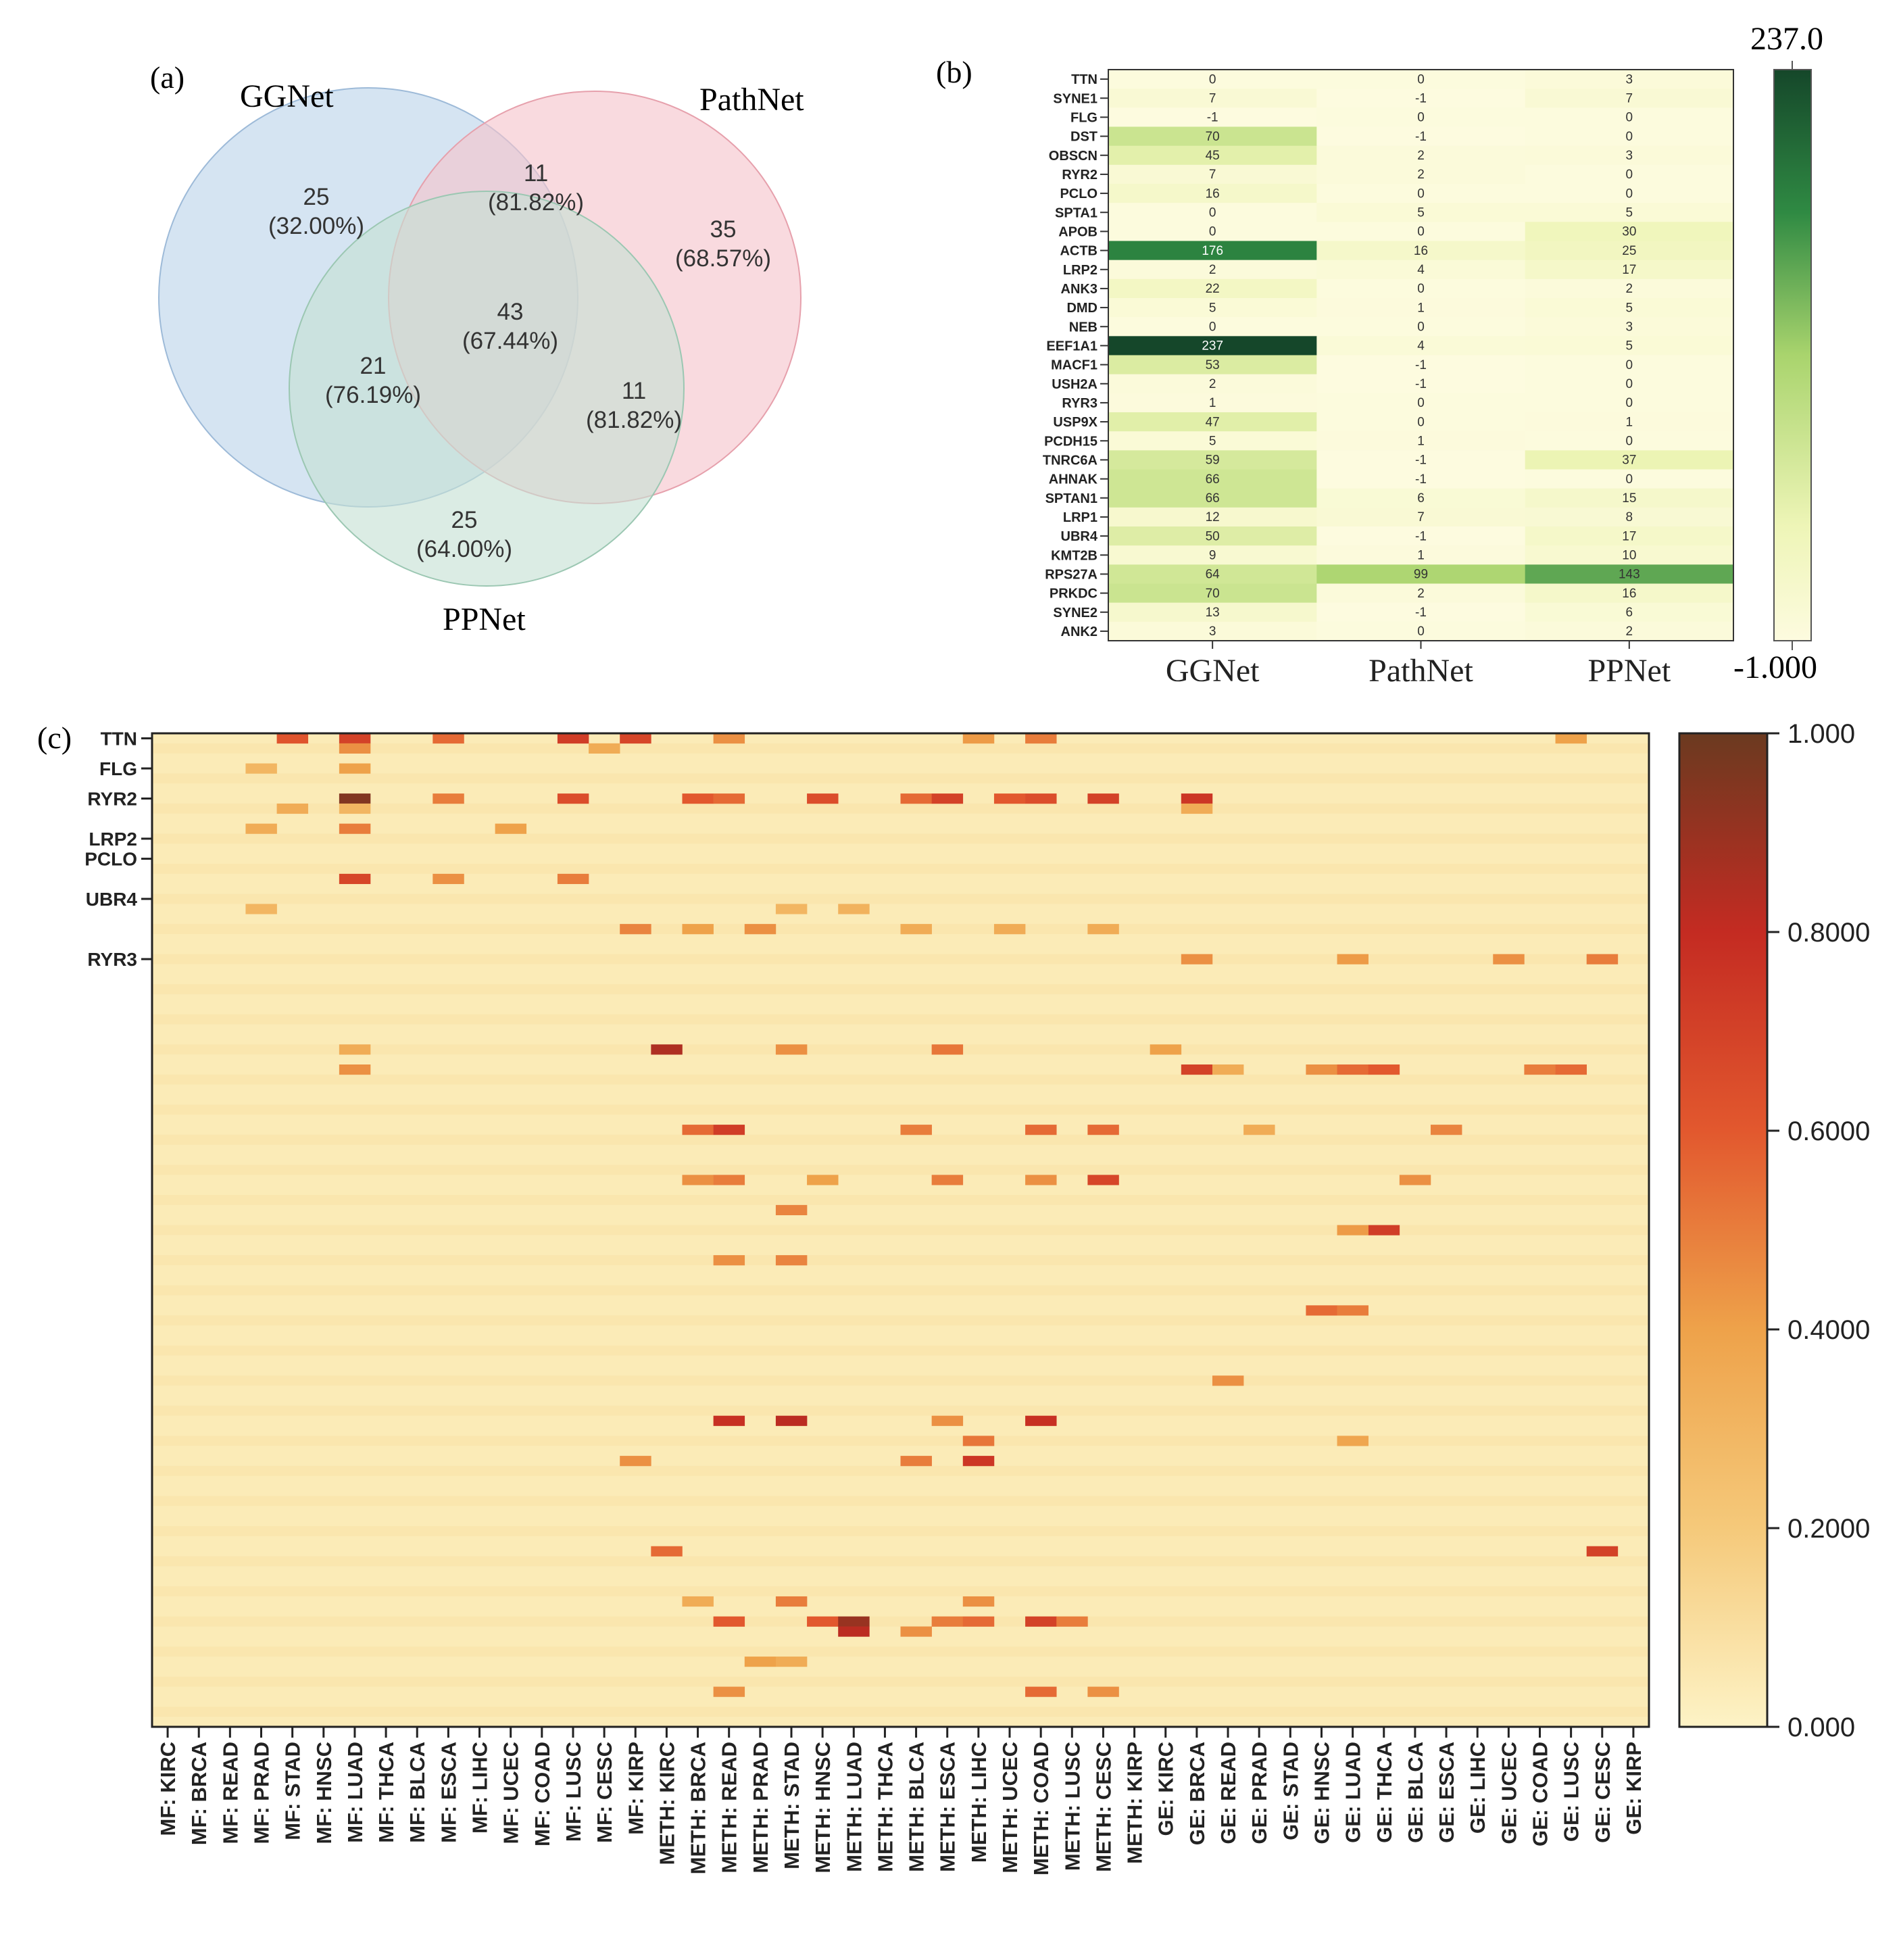 The image size is (1899, 1960). What do you see at coordinates (1075, 613) in the screenshot?
I see `heatmap-b-row-label: SYNE2` at bounding box center [1075, 613].